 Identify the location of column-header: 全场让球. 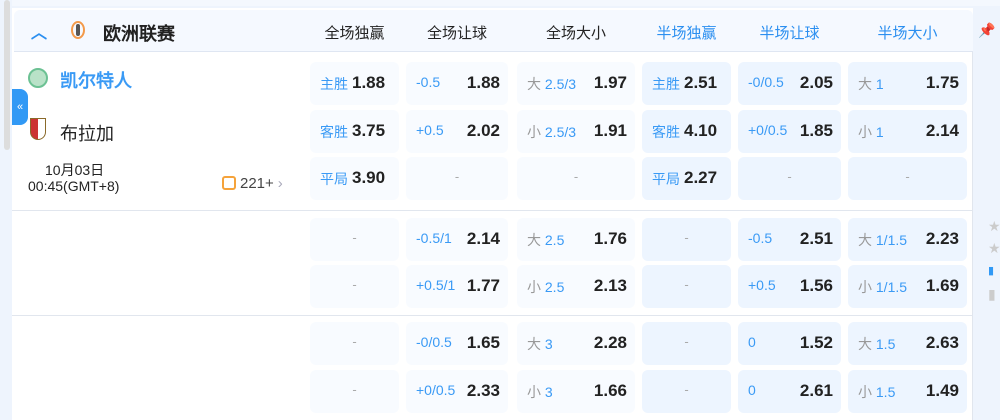
(457, 33).